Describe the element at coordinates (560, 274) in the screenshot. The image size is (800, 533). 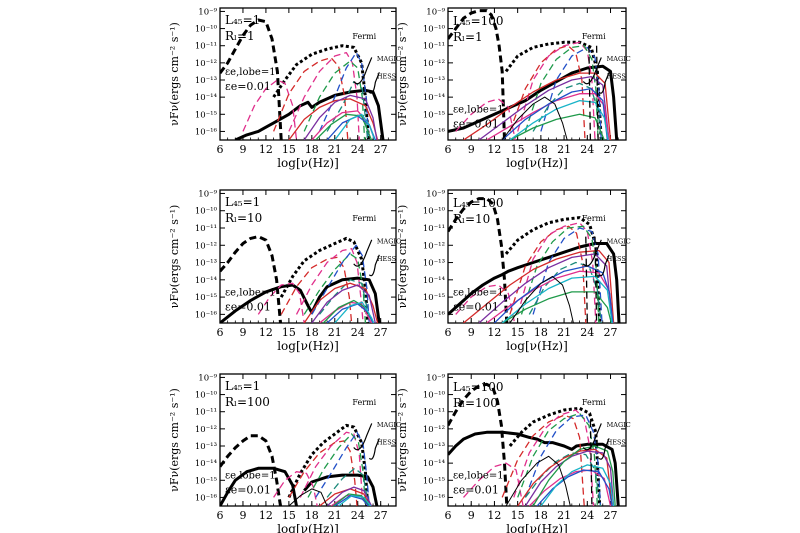
I see `series-green-dash` at that location.